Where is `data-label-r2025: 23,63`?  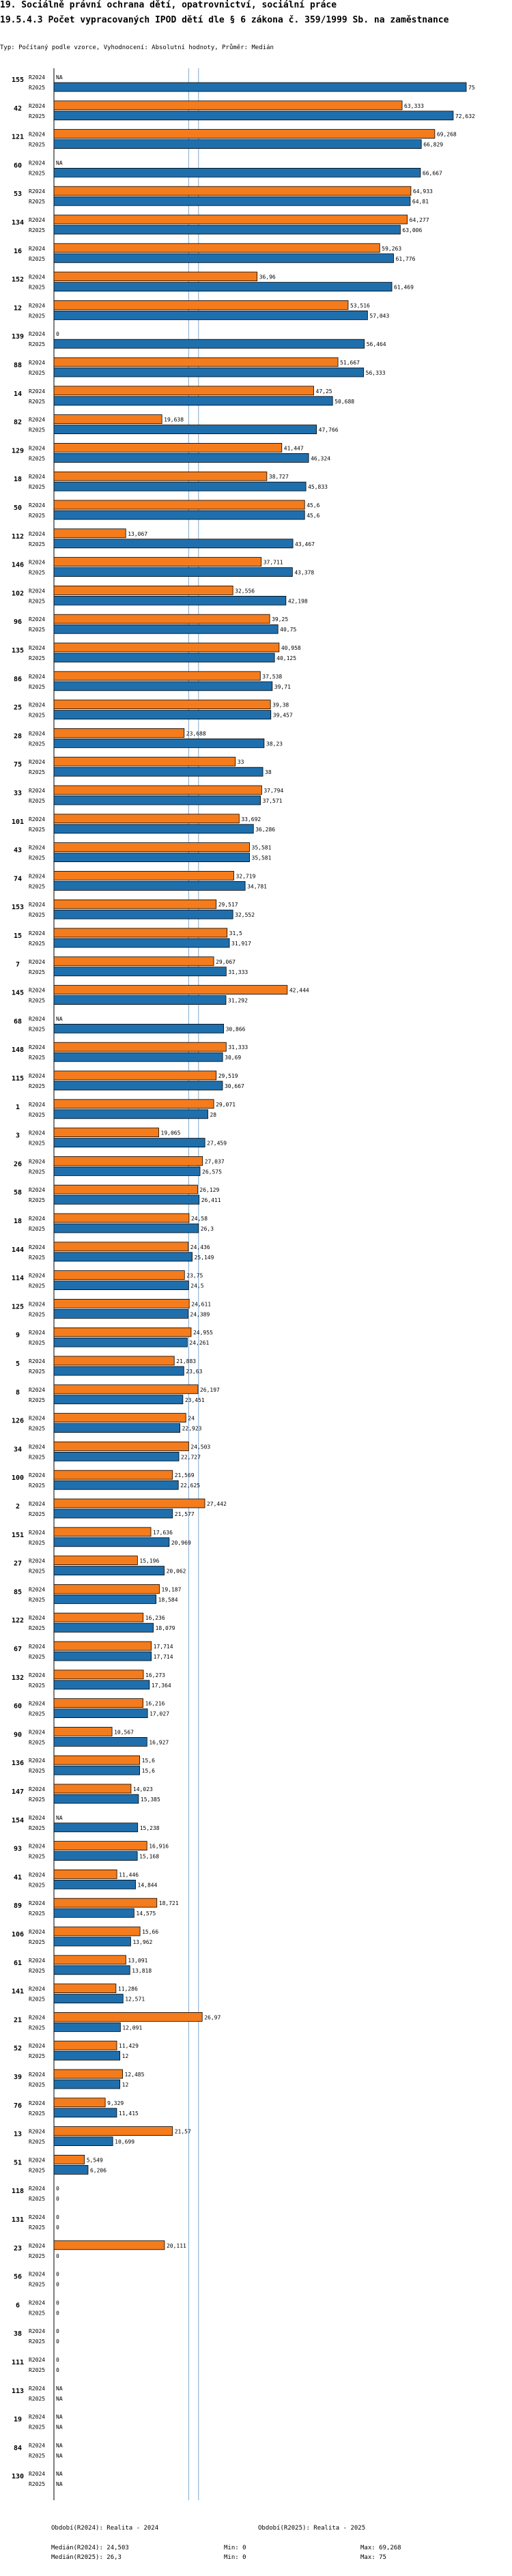 data-label-r2025: 23,63 is located at coordinates (194, 1372).